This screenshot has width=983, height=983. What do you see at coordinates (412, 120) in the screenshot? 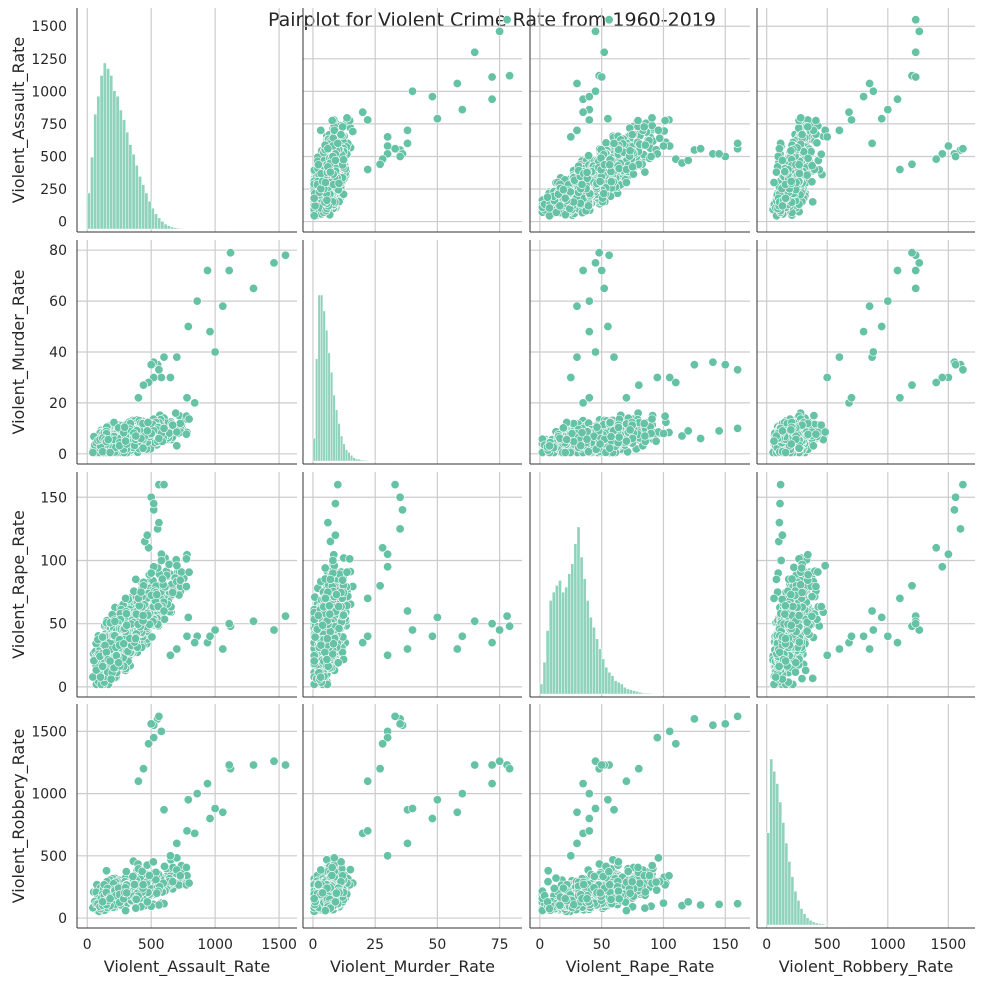
I see `panel-Violent_Assault_Rate-vs-Violent_Murder_Rate` at bounding box center [412, 120].